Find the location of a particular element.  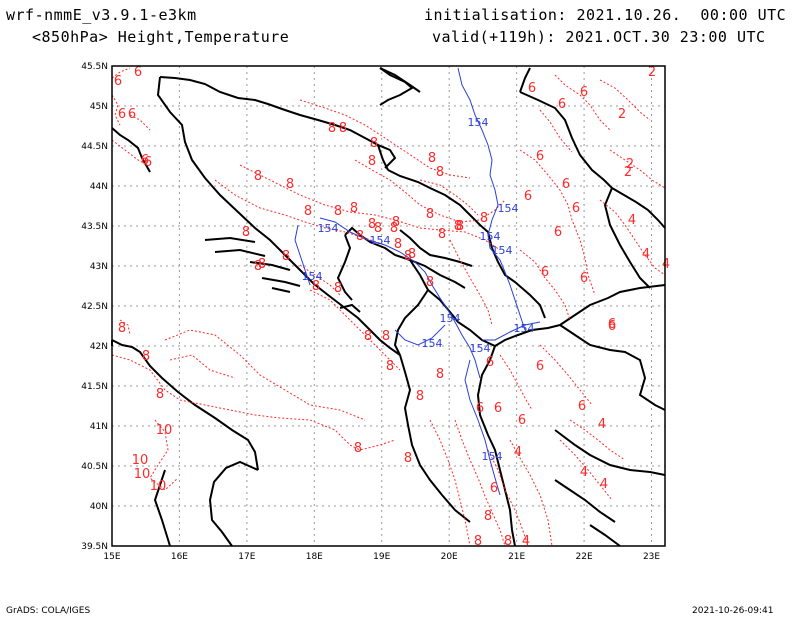

lat-tick-label: 45N is located at coordinates (99, 107).